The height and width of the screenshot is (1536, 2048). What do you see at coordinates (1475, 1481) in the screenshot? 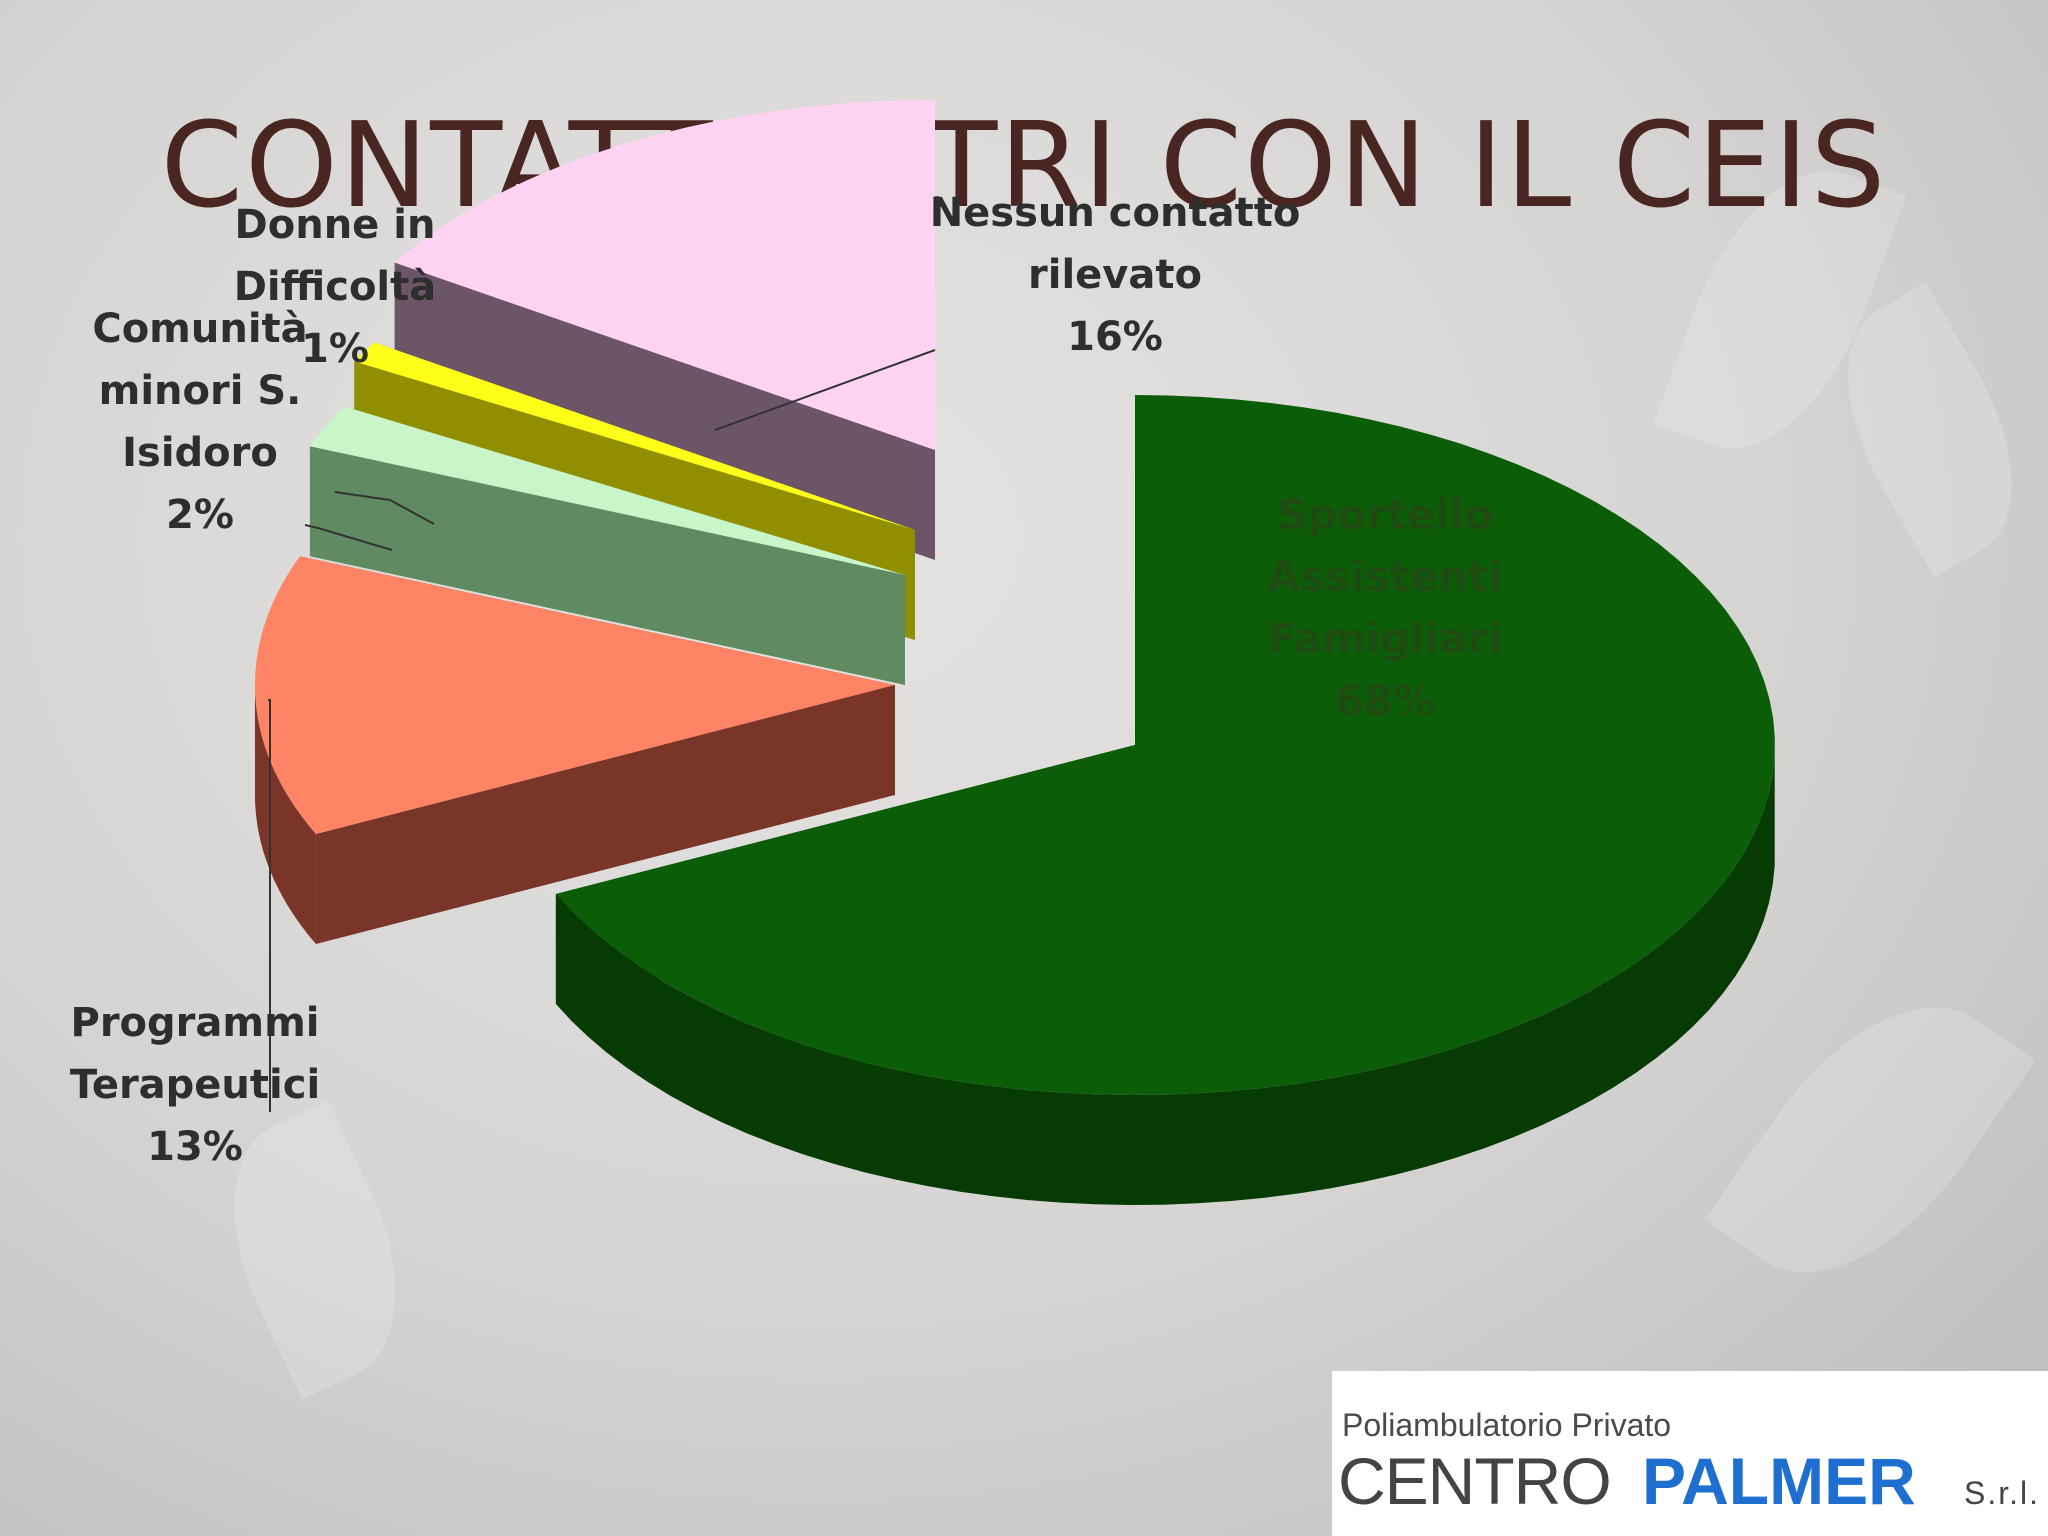
I see `logo-centro: CENTRO` at bounding box center [1475, 1481].